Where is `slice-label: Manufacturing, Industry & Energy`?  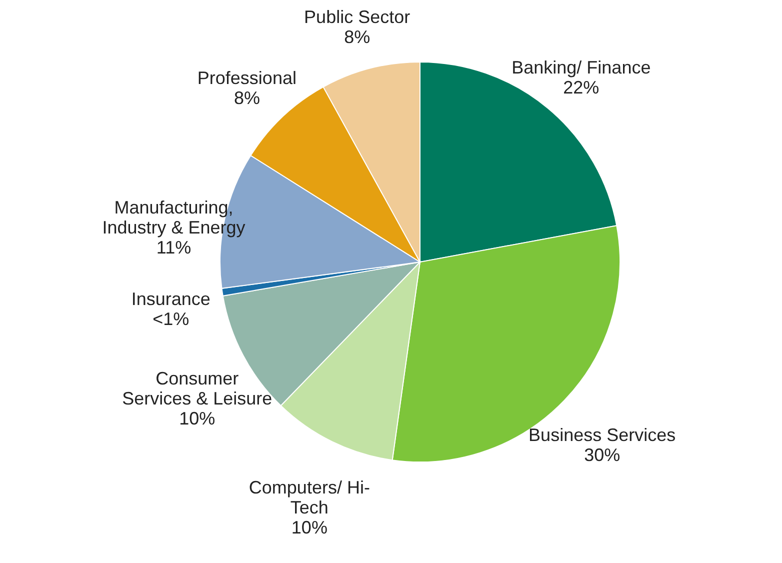 slice-label: Manufacturing, Industry & Energy is located at coordinates (174, 217).